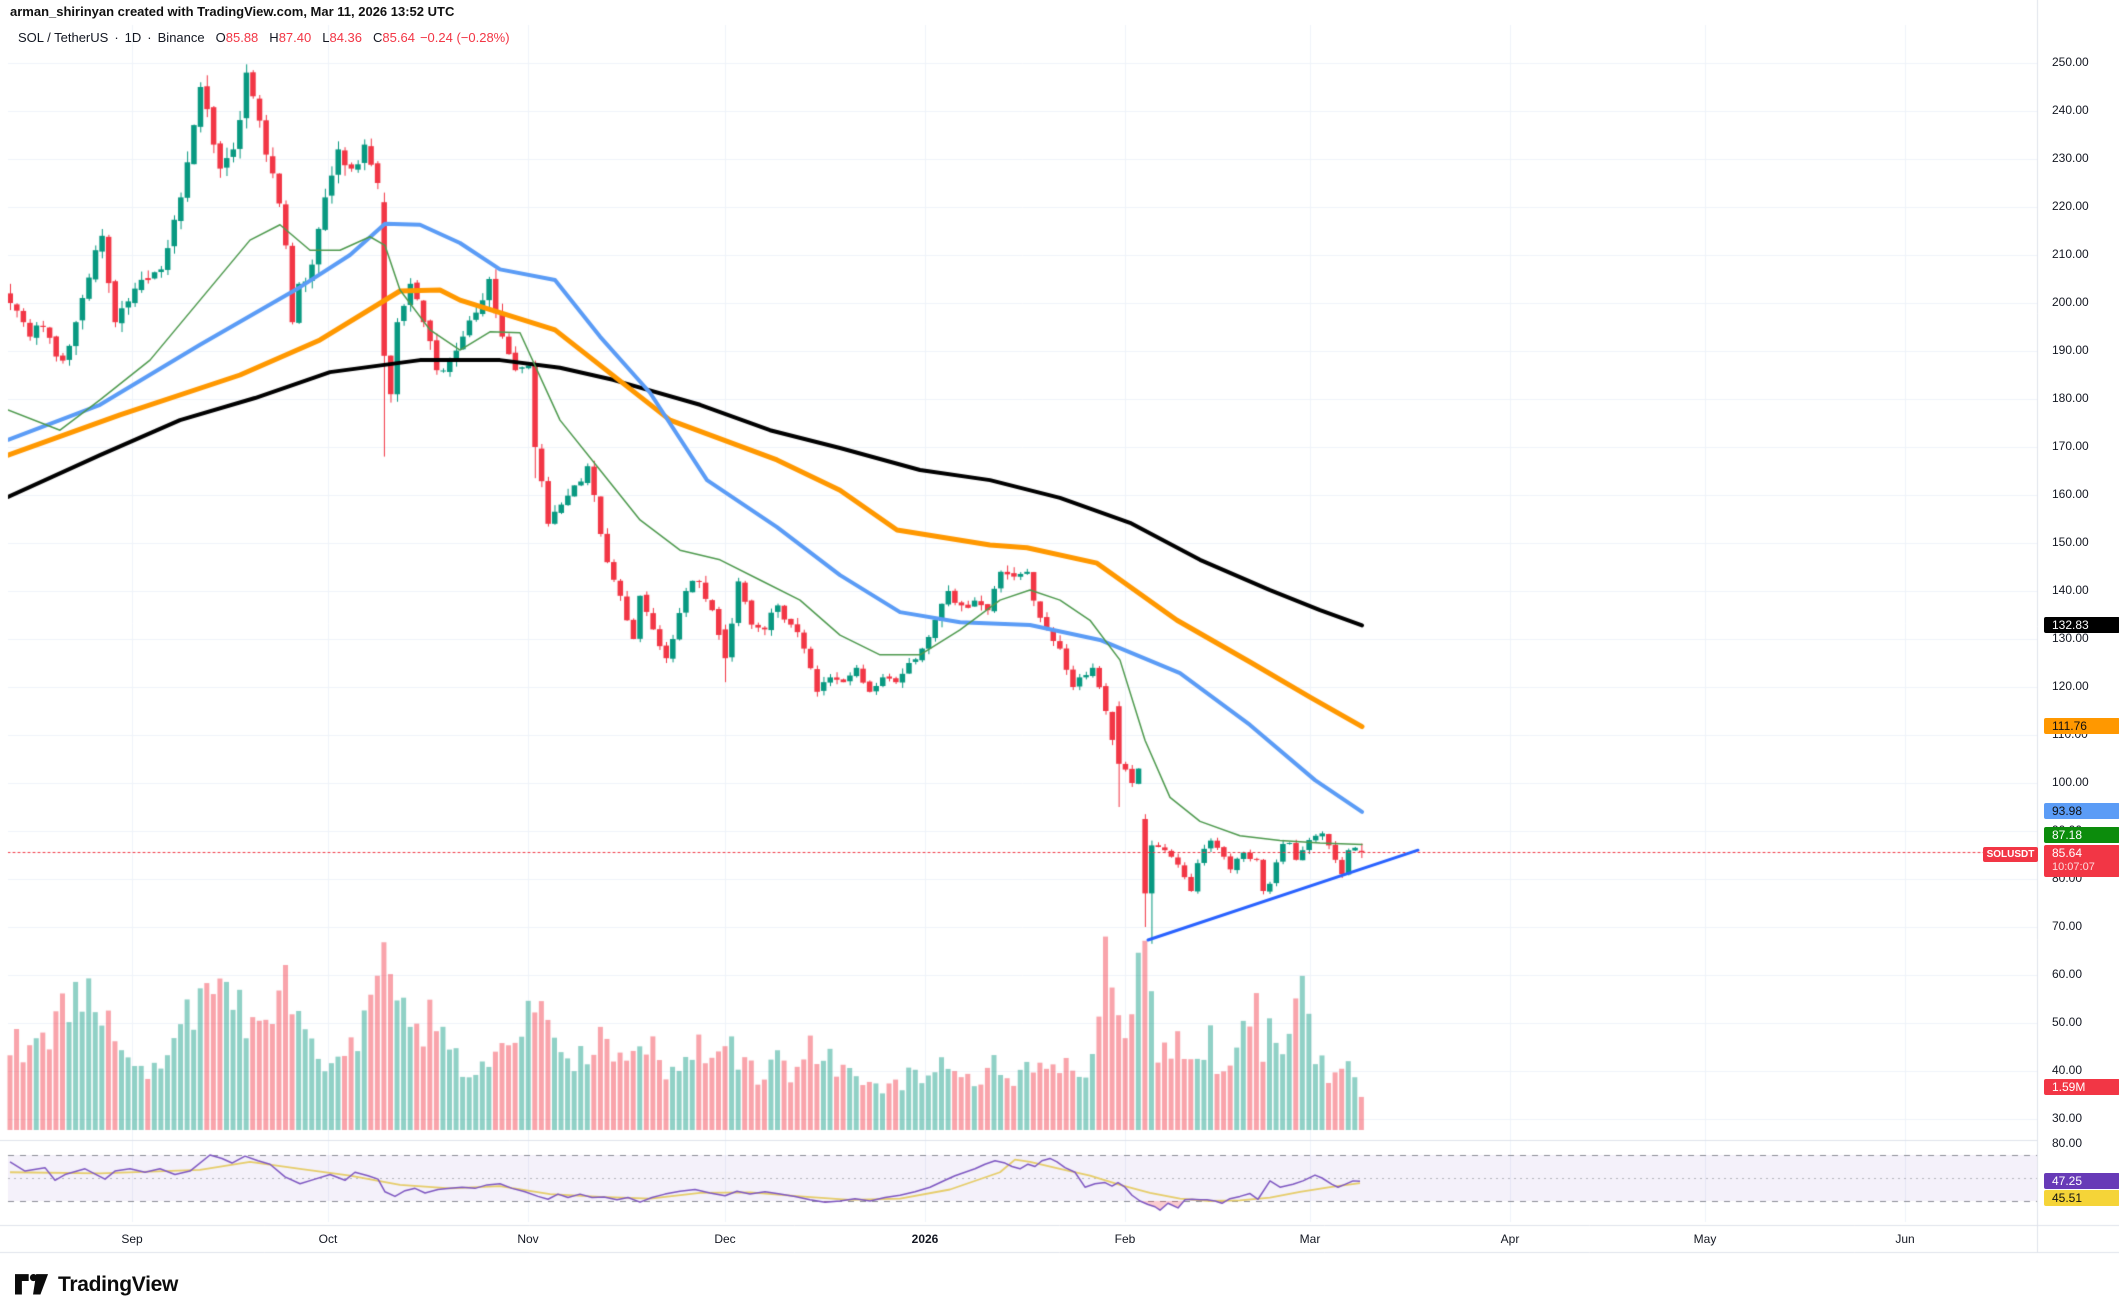 This screenshot has width=2119, height=1311. I want to click on price-tick-label: 120.00, so click(2070, 686).